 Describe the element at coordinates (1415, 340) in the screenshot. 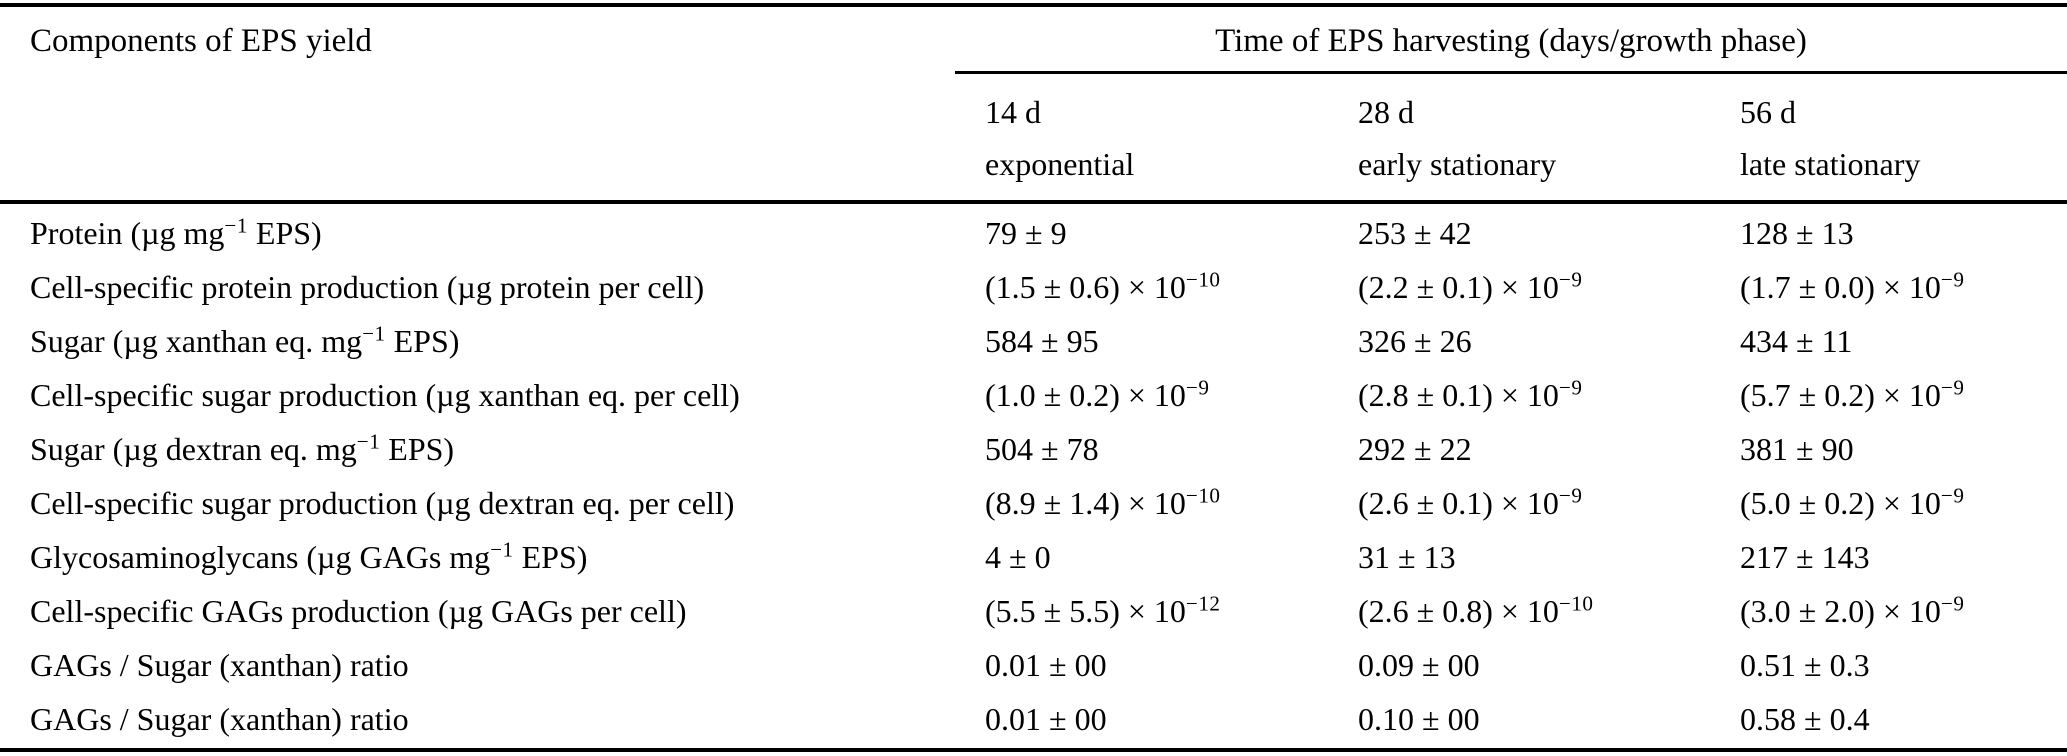

I see `value-28d: 326 ± 26` at that location.